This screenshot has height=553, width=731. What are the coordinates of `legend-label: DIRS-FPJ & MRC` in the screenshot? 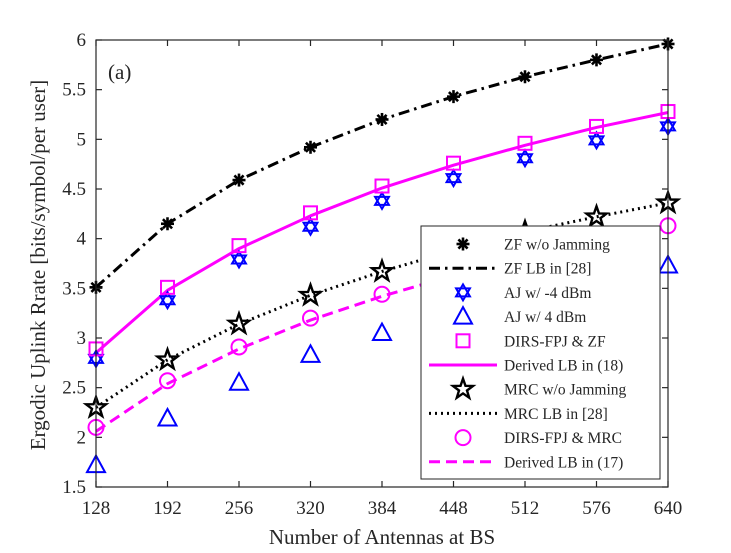 It's located at (563, 438).